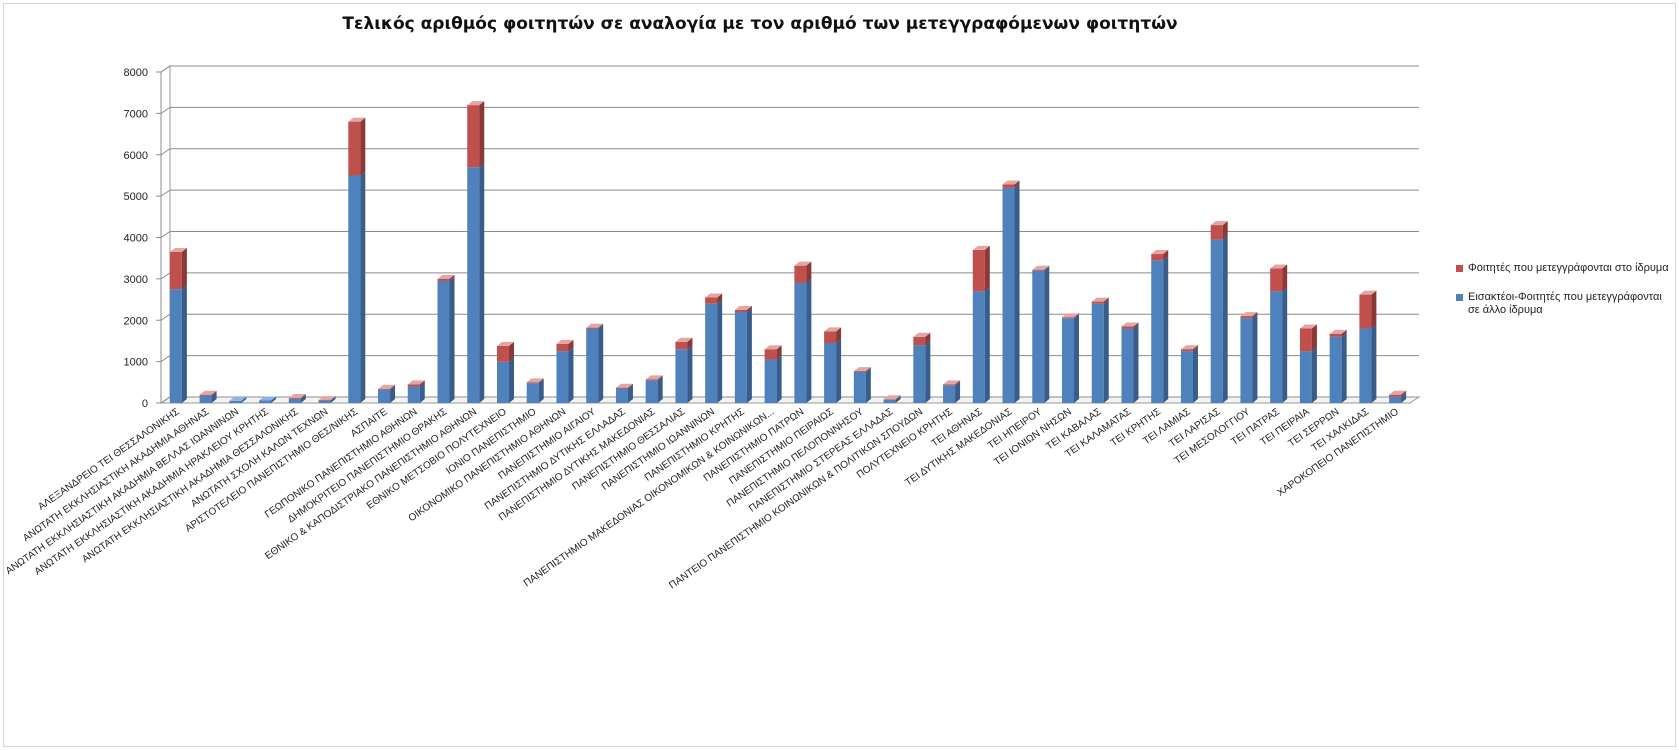 This screenshot has height=750, width=1679. I want to click on y-tick-label: 6000, so click(136, 156).